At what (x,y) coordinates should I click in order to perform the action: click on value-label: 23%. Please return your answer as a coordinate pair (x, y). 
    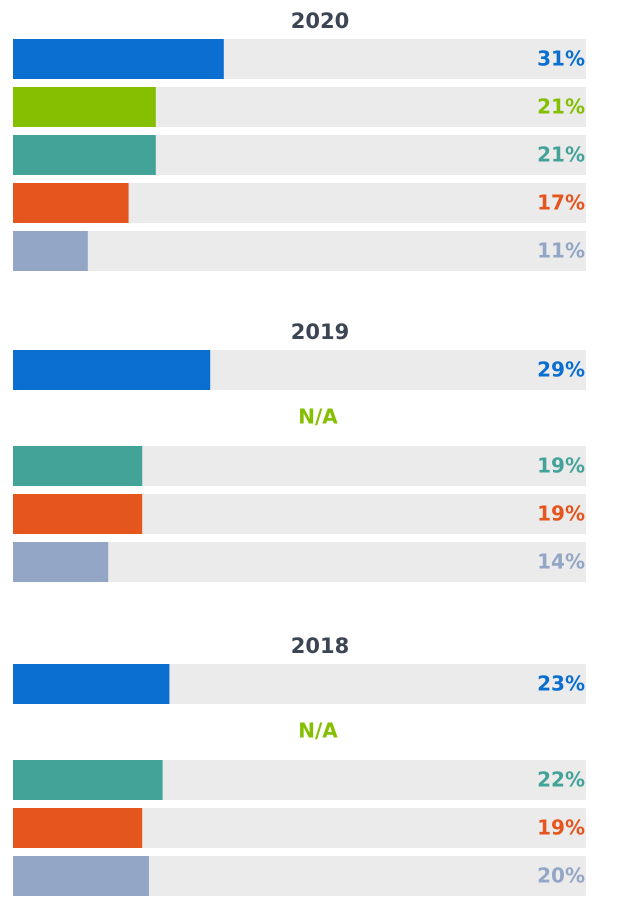
    Looking at the image, I should click on (561, 684).